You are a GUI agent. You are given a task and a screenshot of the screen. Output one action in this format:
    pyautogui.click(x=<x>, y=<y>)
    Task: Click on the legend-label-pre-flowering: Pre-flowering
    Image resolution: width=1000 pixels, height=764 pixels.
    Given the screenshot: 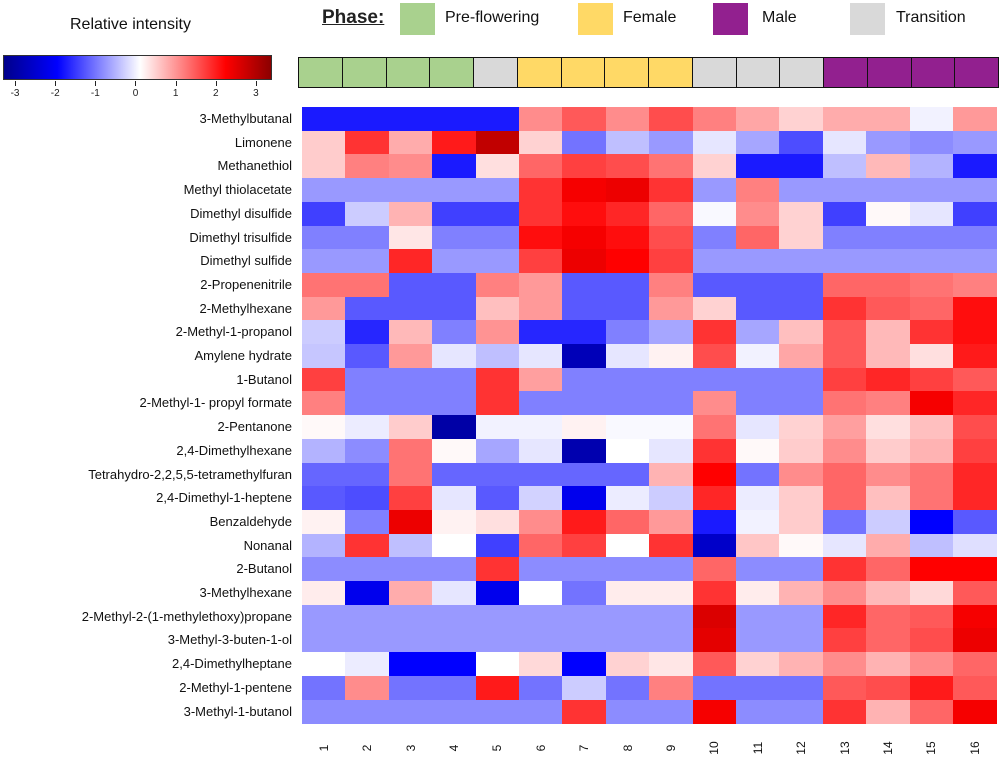 What is the action you would take?
    pyautogui.click(x=492, y=17)
    